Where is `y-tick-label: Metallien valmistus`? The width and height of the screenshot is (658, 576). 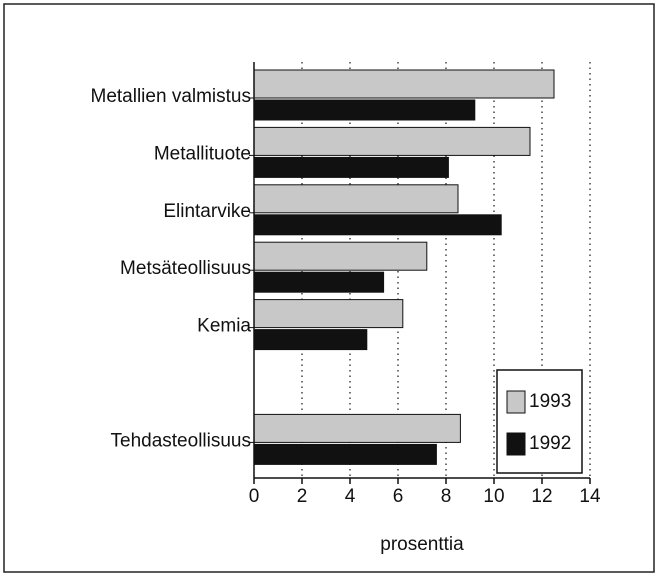 y-tick-label: Metallien valmistus is located at coordinates (171, 96).